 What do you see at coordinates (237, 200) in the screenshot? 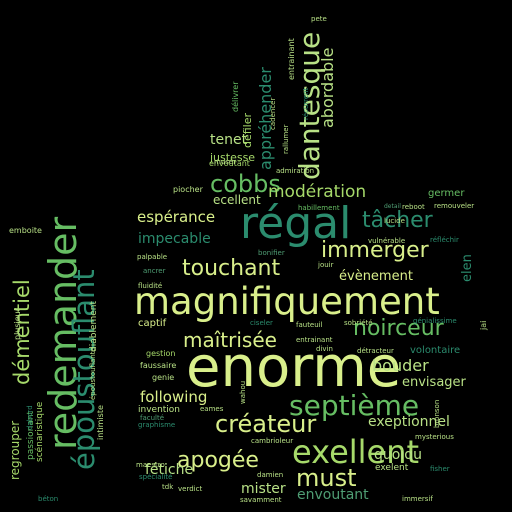
I see `word: ecellent` at bounding box center [237, 200].